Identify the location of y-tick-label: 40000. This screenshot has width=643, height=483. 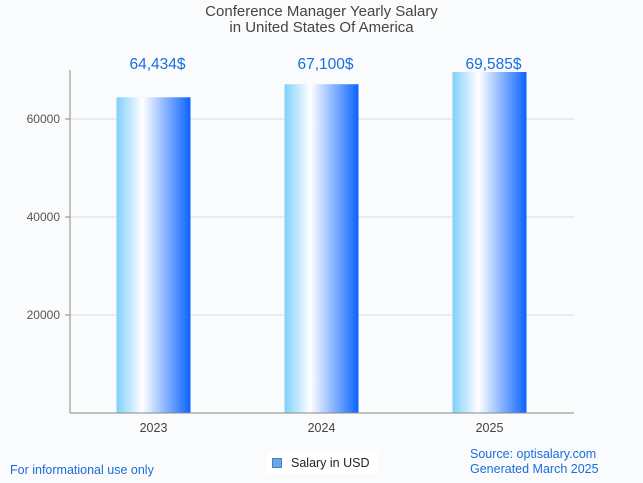
(44, 217).